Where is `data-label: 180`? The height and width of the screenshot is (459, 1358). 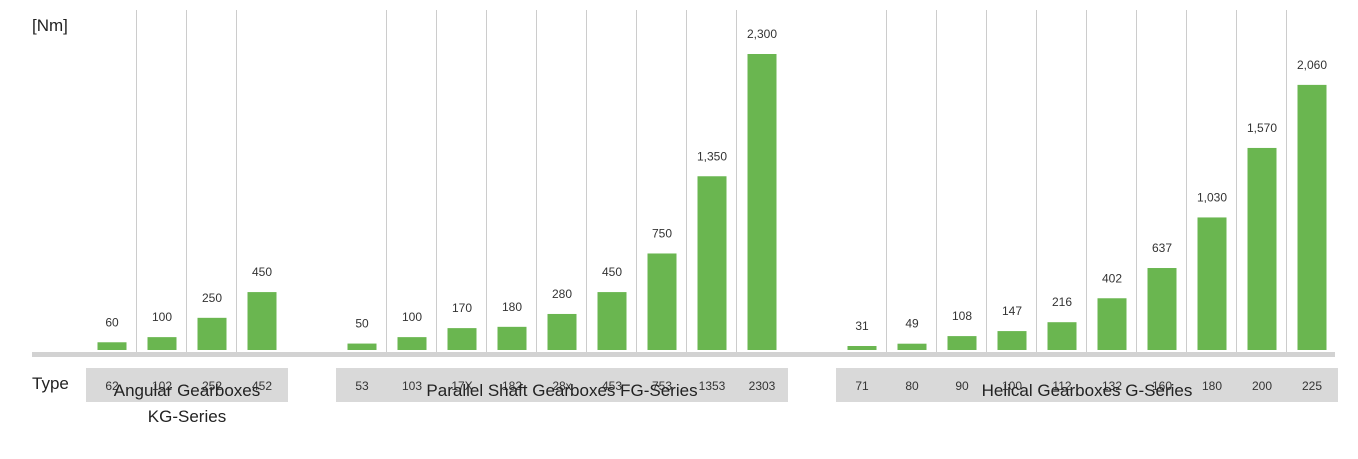 data-label: 180 is located at coordinates (512, 307).